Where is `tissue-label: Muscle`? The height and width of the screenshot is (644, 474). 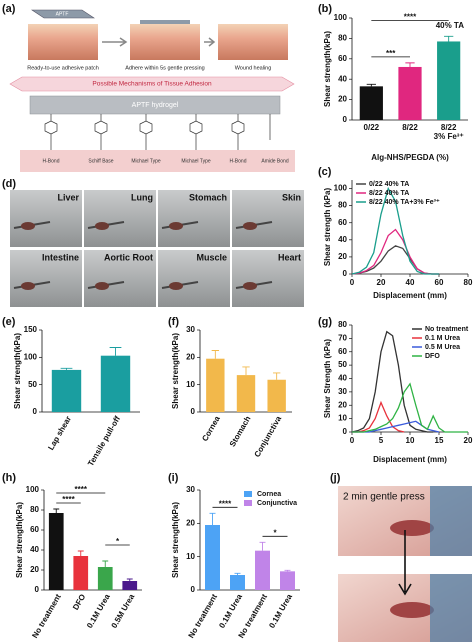 tissue-label: Muscle is located at coordinates (211, 257).